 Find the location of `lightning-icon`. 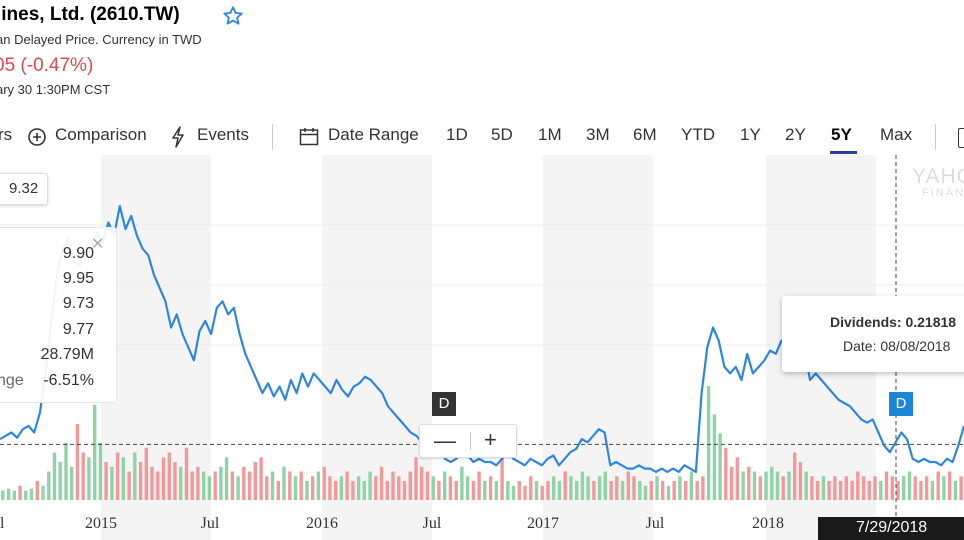

lightning-icon is located at coordinates (178, 137).